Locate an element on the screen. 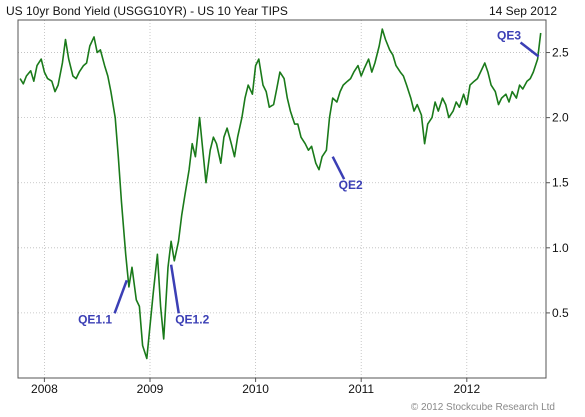 This screenshot has width=585, height=417. x-tick-label: 2008 is located at coordinates (44, 389).